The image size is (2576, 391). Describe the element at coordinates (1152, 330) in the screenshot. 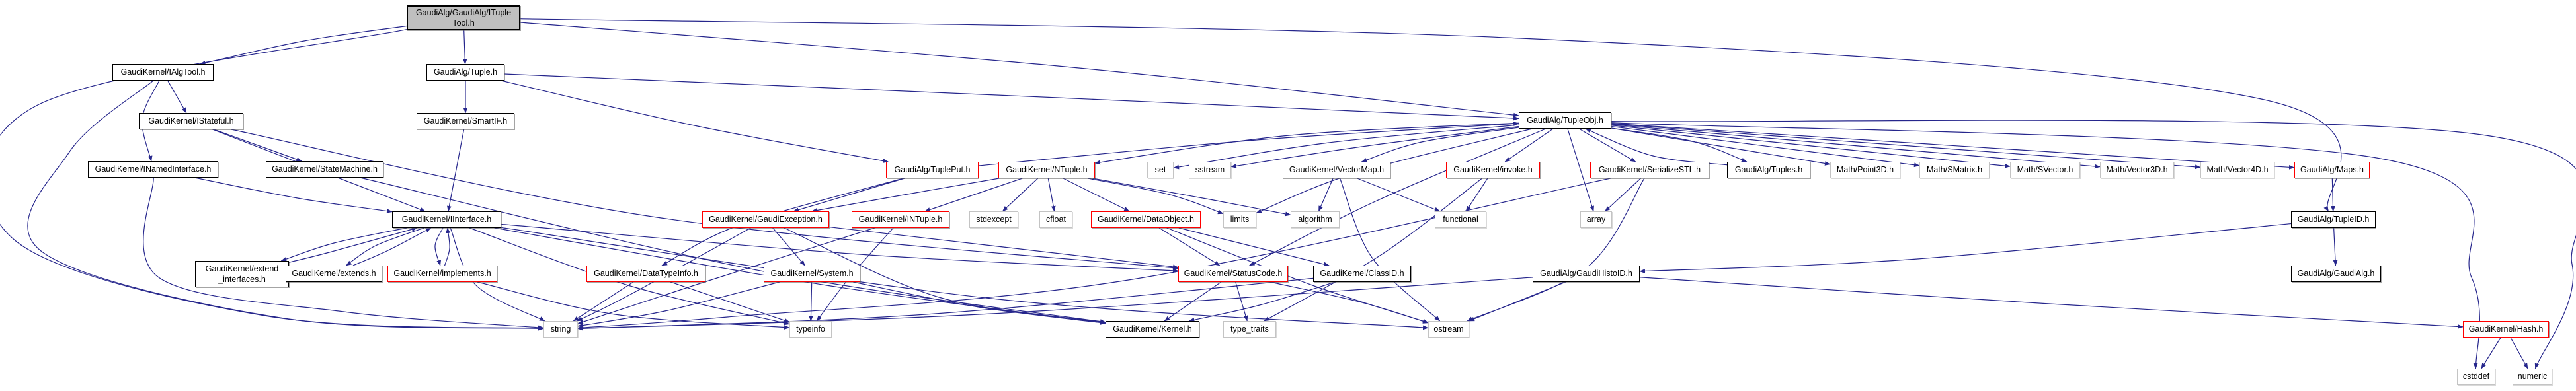

I see `node-kernel: GaudiKernel/Kernel.h` at that location.